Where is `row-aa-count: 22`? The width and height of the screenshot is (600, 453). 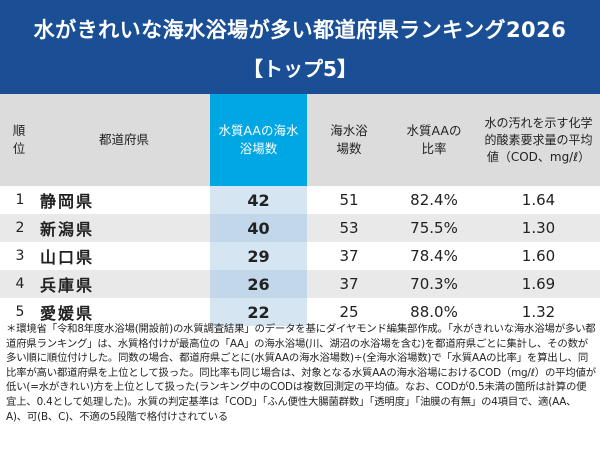 row-aa-count: 22 is located at coordinates (258, 312).